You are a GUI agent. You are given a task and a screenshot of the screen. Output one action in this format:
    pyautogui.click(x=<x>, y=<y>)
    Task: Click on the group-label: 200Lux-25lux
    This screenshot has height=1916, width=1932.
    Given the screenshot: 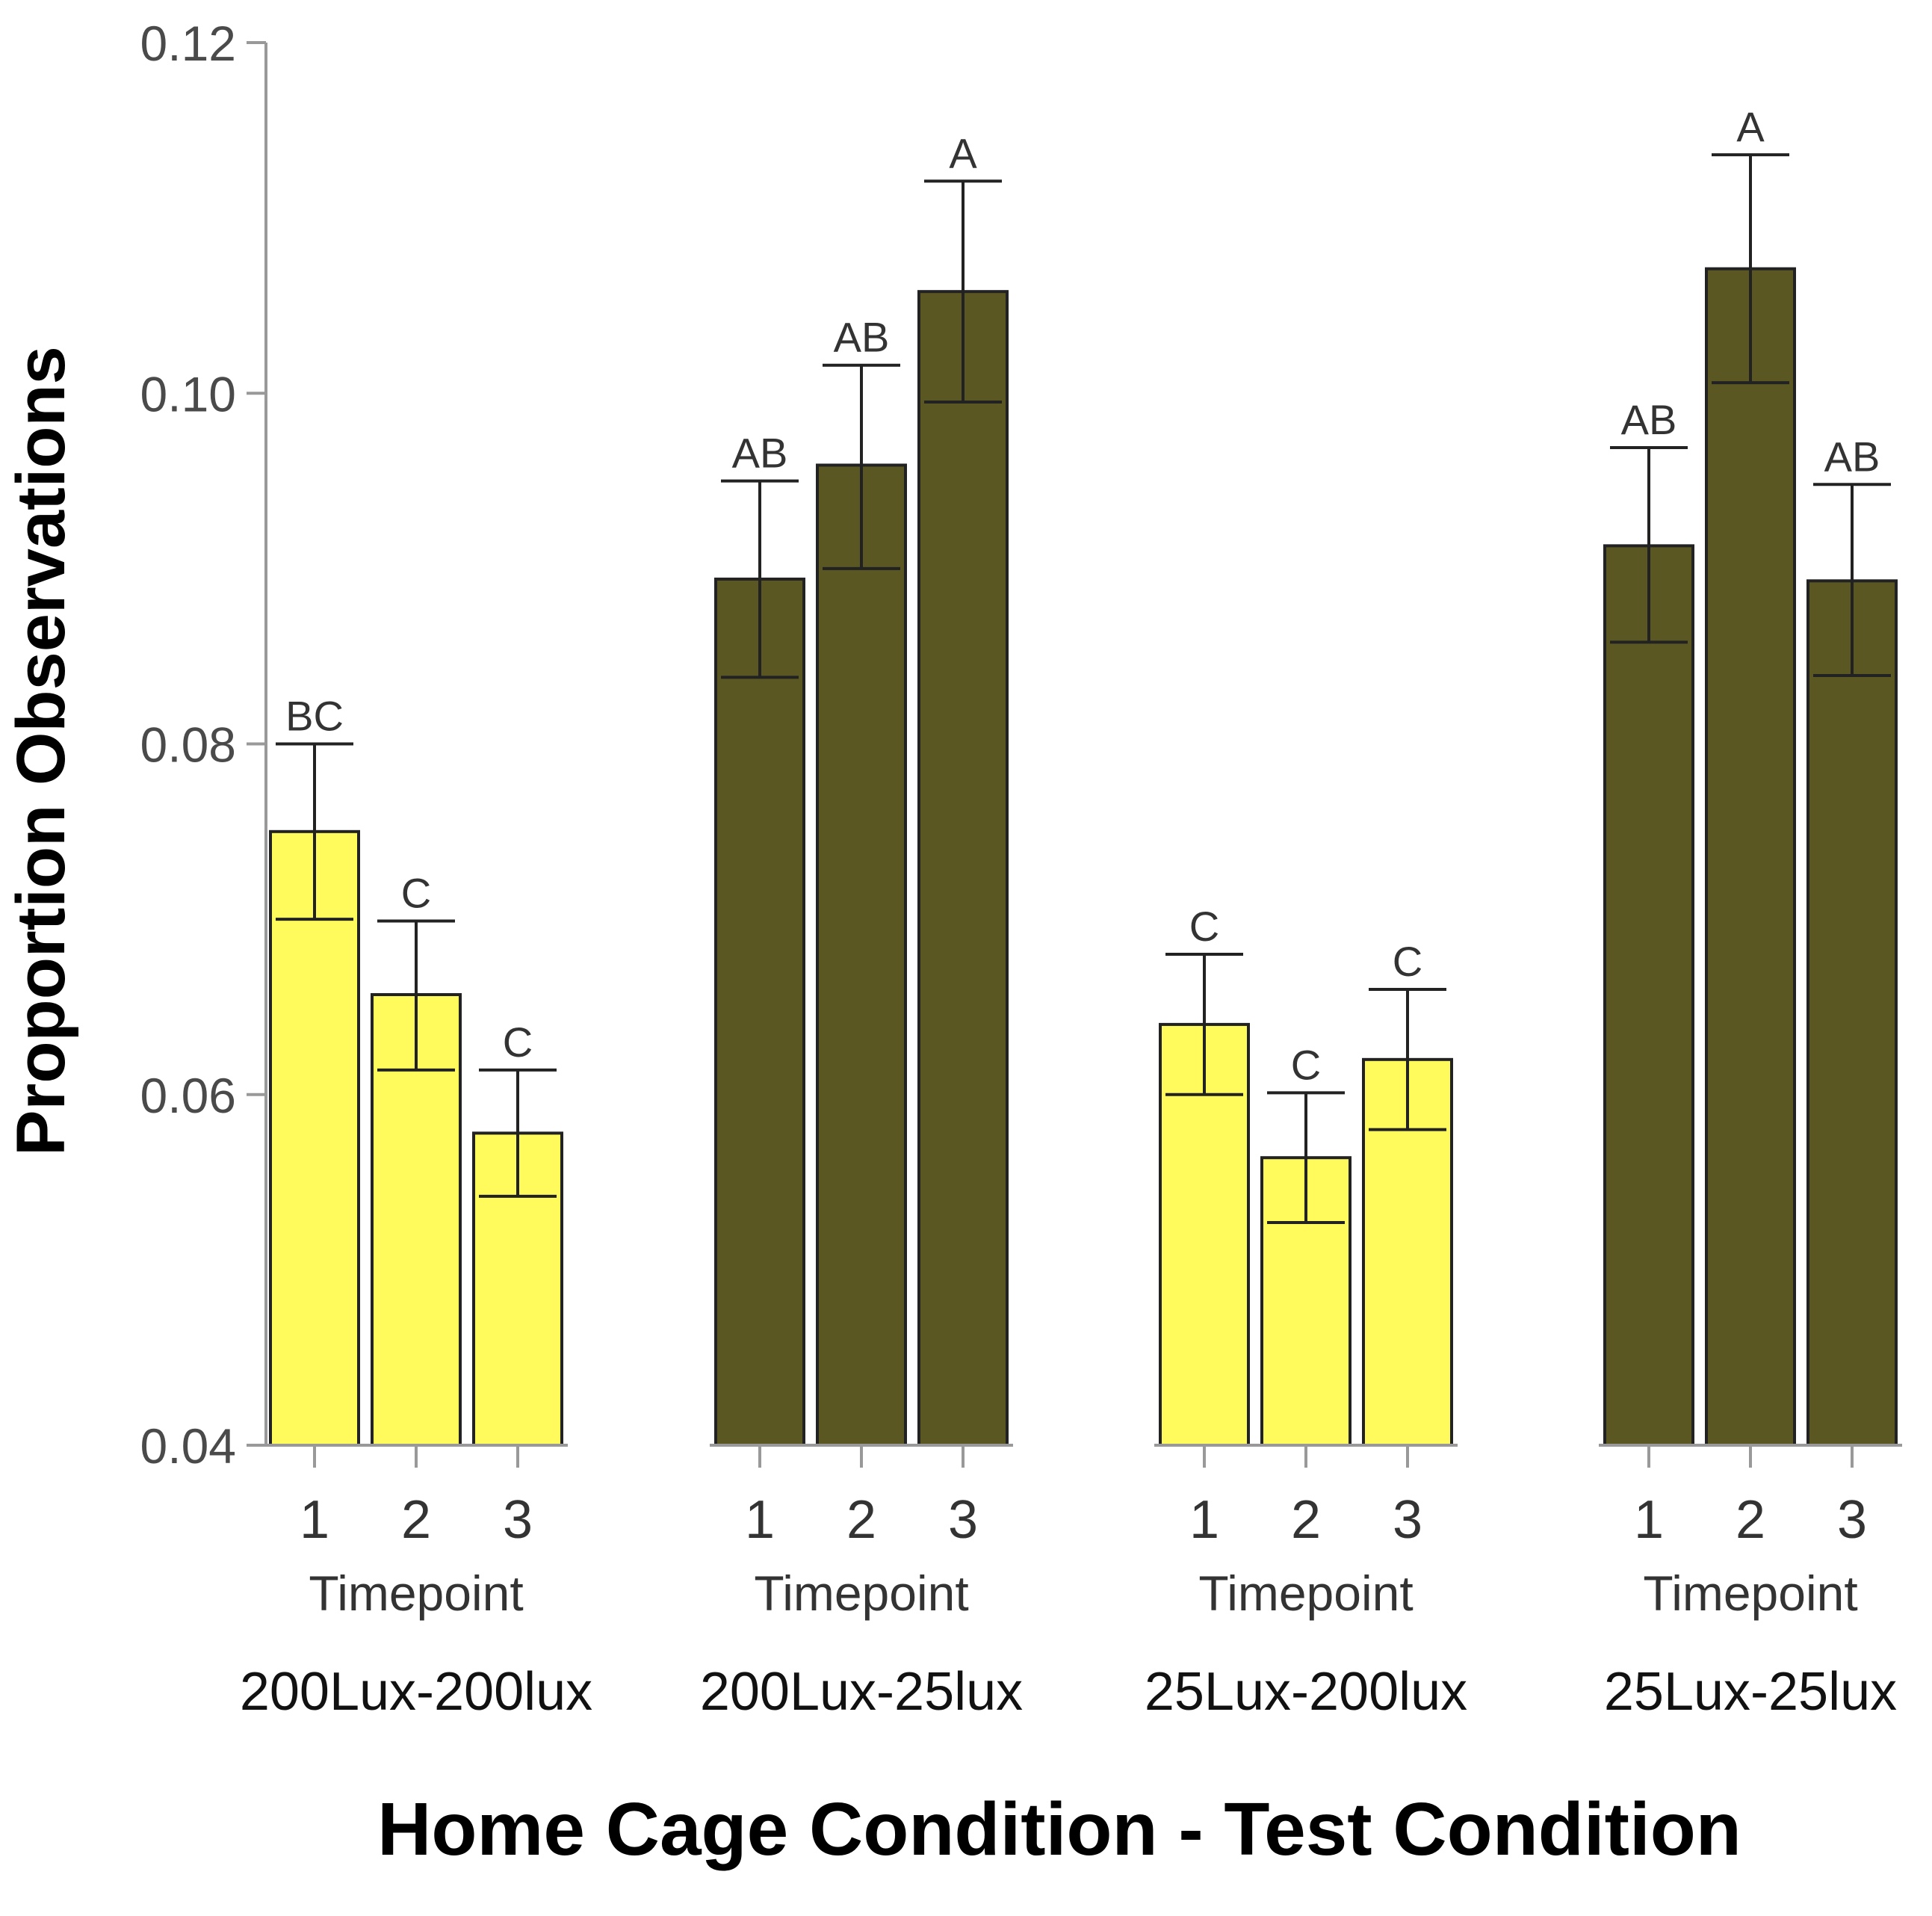 What is the action you would take?
    pyautogui.click(x=861, y=1692)
    